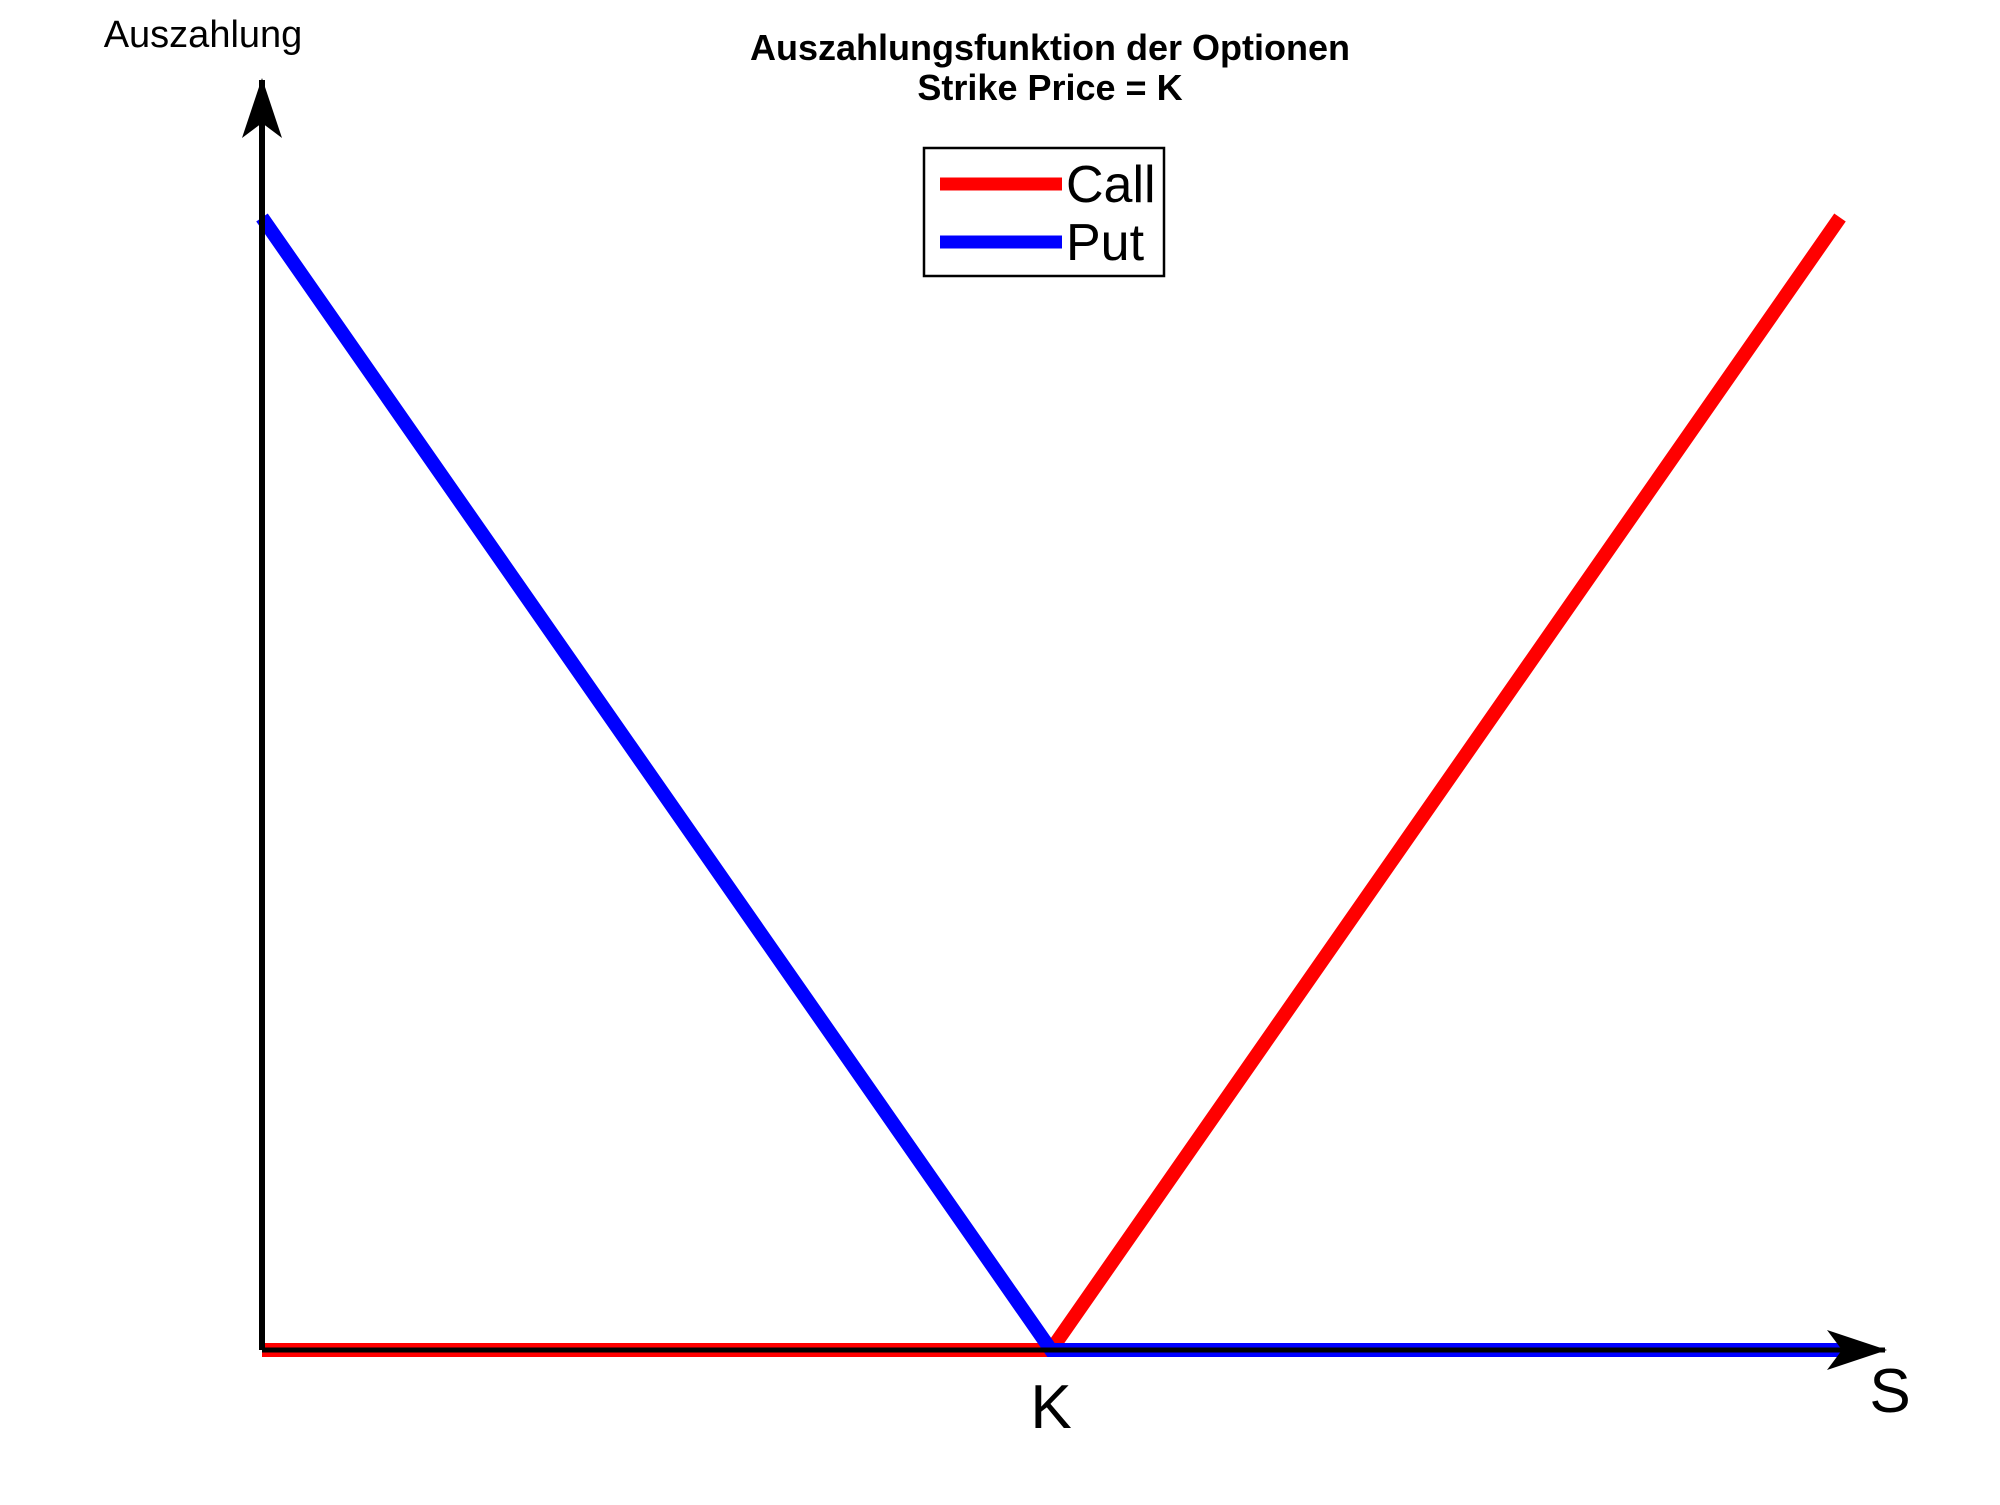 Image resolution: width=2000 pixels, height=1505 pixels. I want to click on legend-label-call: Call, so click(1111, 185).